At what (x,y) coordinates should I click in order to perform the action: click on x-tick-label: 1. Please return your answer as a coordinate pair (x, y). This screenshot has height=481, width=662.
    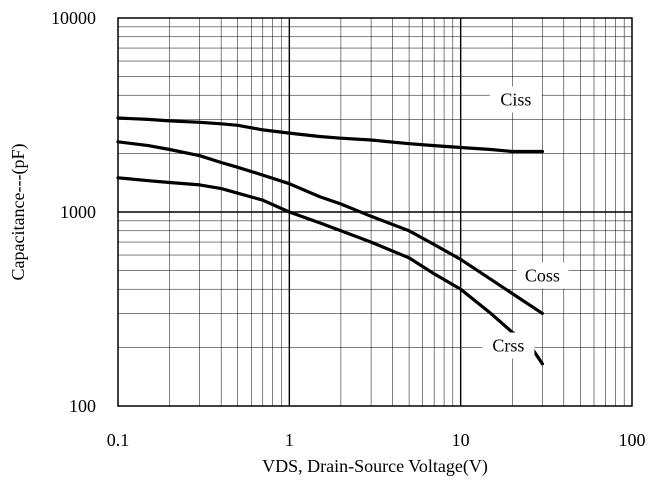
    Looking at the image, I should click on (289, 440).